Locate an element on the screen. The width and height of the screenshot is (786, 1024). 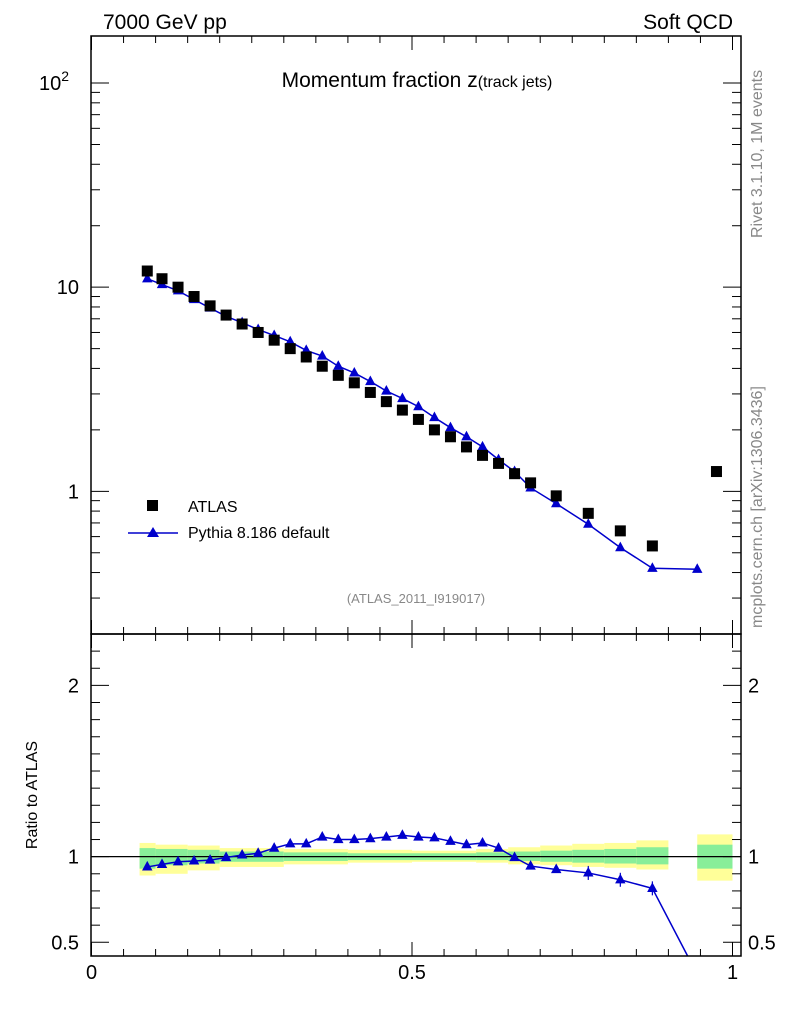
source-label: mcplots.cern.ch [arXiv:1306.3436] is located at coordinates (757, 507).